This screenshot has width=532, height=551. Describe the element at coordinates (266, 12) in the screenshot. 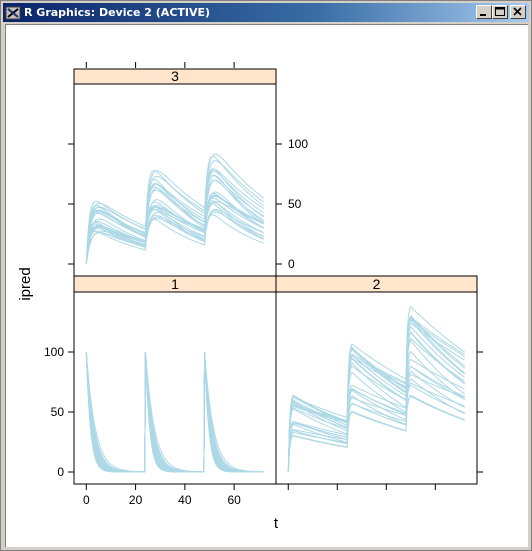

I see `title-bar: R Graphics: Device 2 (ACTIVE)` at that location.